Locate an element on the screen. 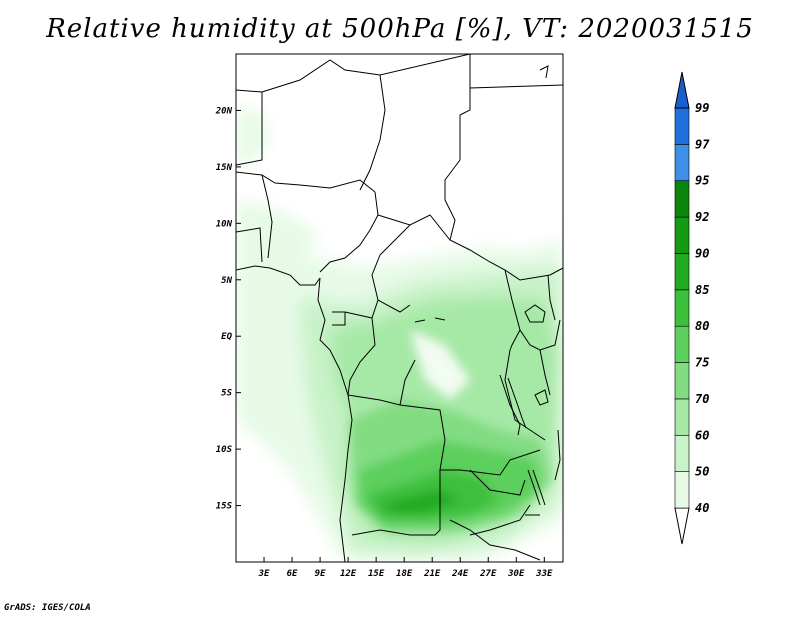 Image resolution: width=800 pixels, height=618 pixels. lakes is located at coordinates (481, 290).